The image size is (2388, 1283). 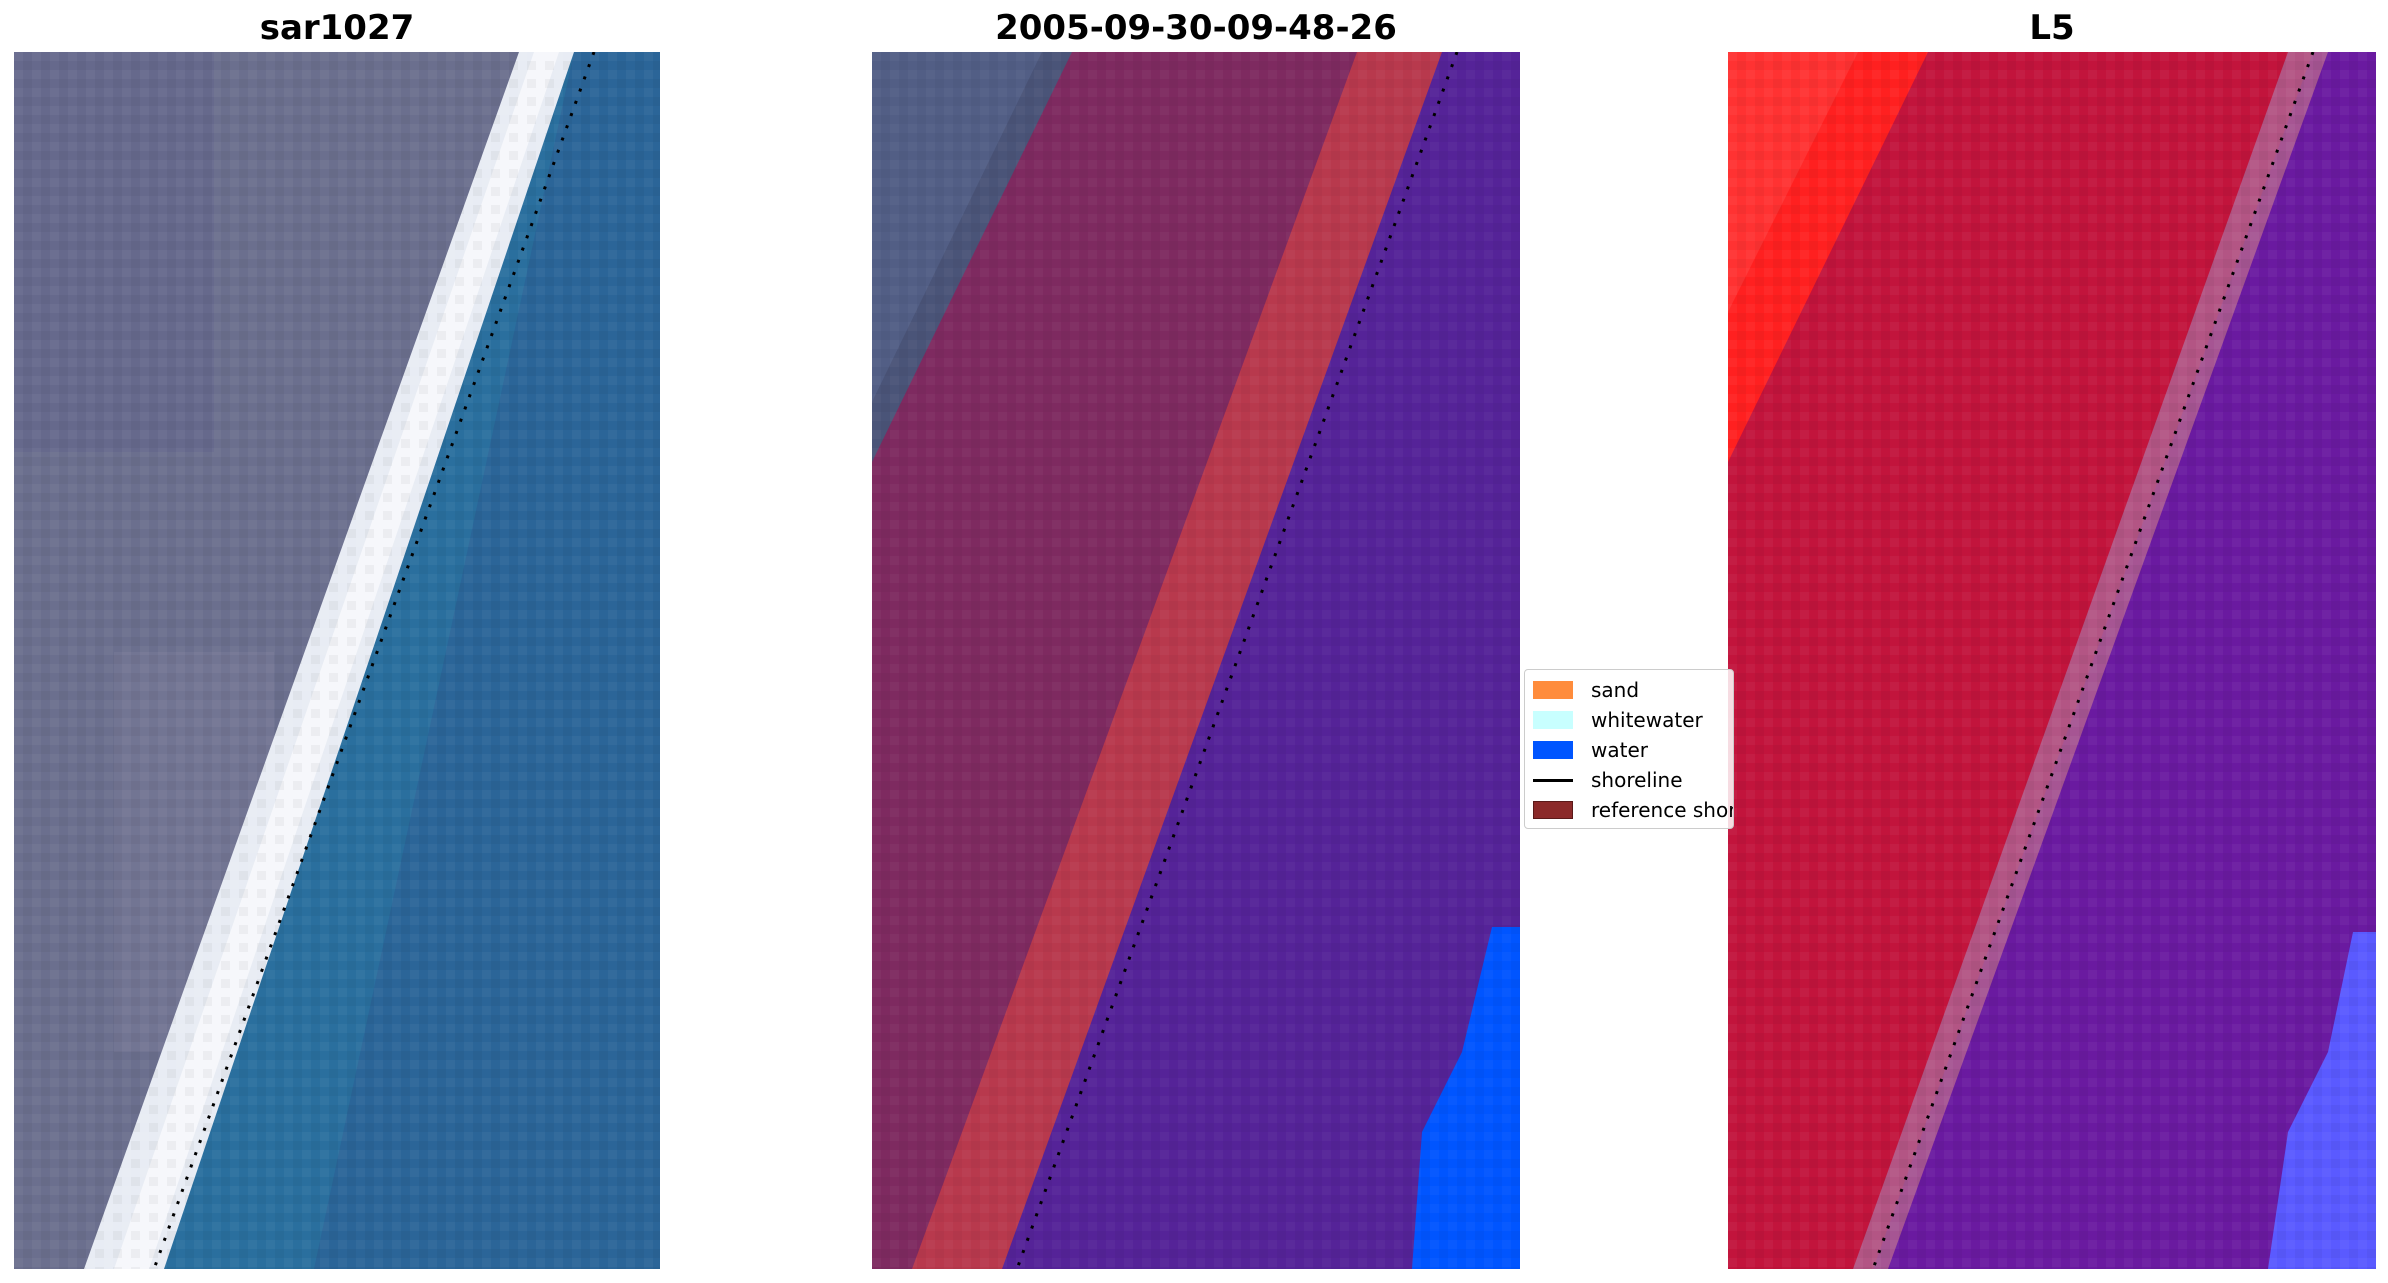 I want to click on sand-swatch, so click(x=1553, y=690).